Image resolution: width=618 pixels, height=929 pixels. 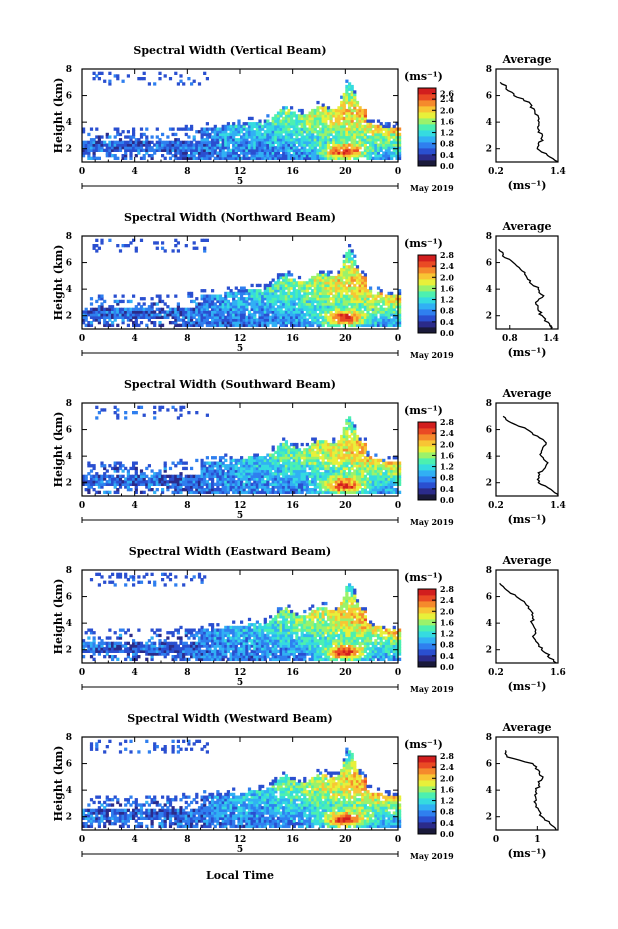 I want to click on panel-3-colorbar-tick-label: 0.8, so click(x=447, y=478).